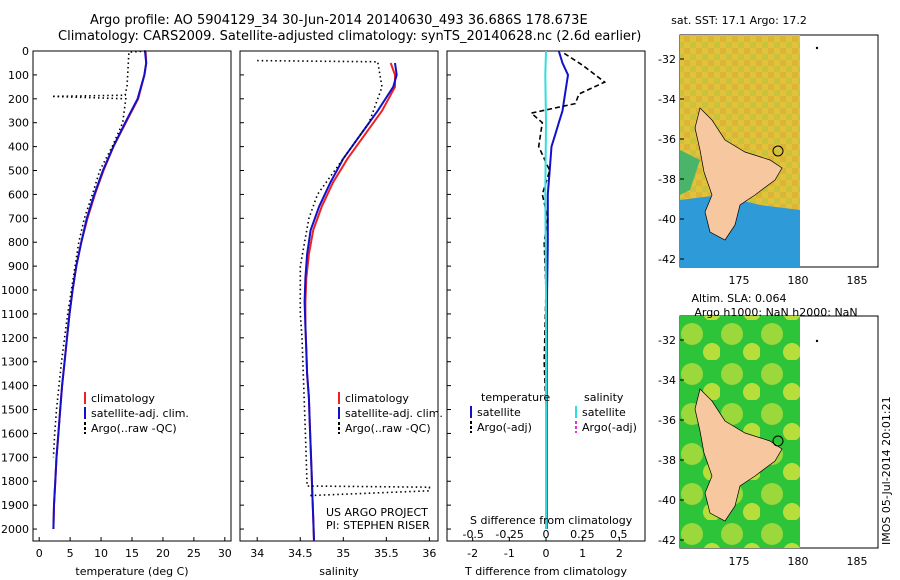  What do you see at coordinates (15, 481) in the screenshot?
I see `depth-tick-label: 1800` at bounding box center [15, 481].